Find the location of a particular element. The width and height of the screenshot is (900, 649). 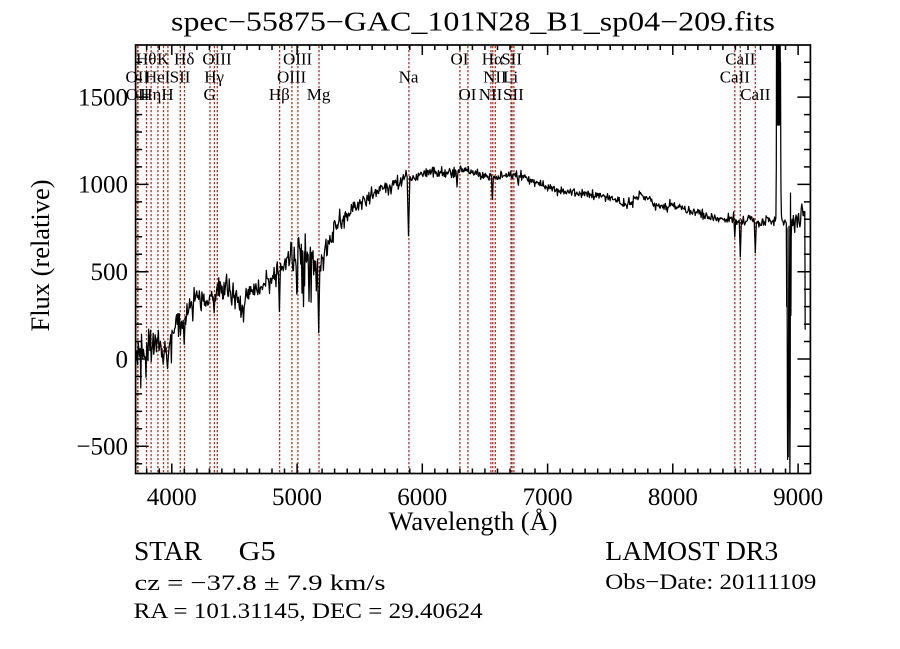

svg-text: 7000 is located at coordinates (548, 497).